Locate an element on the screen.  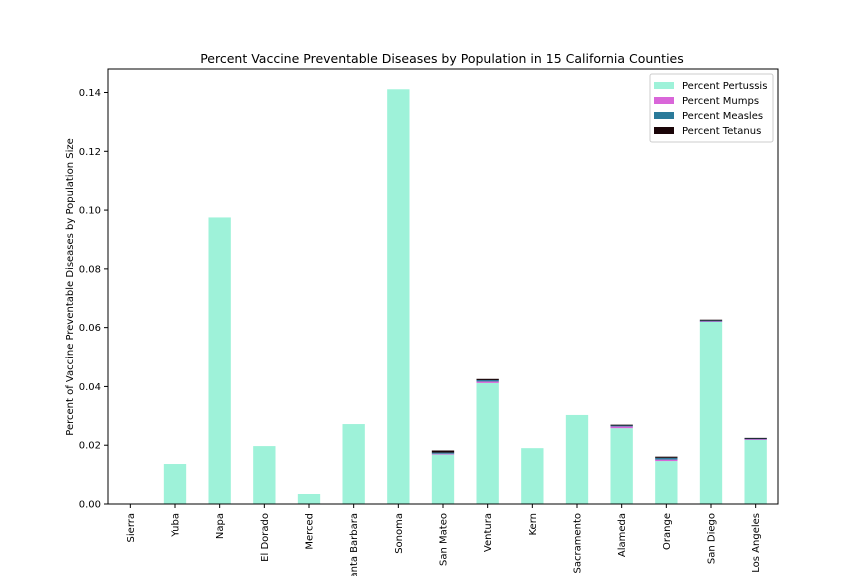
x-tick-label: Santa Barbara is located at coordinates (354, 544).